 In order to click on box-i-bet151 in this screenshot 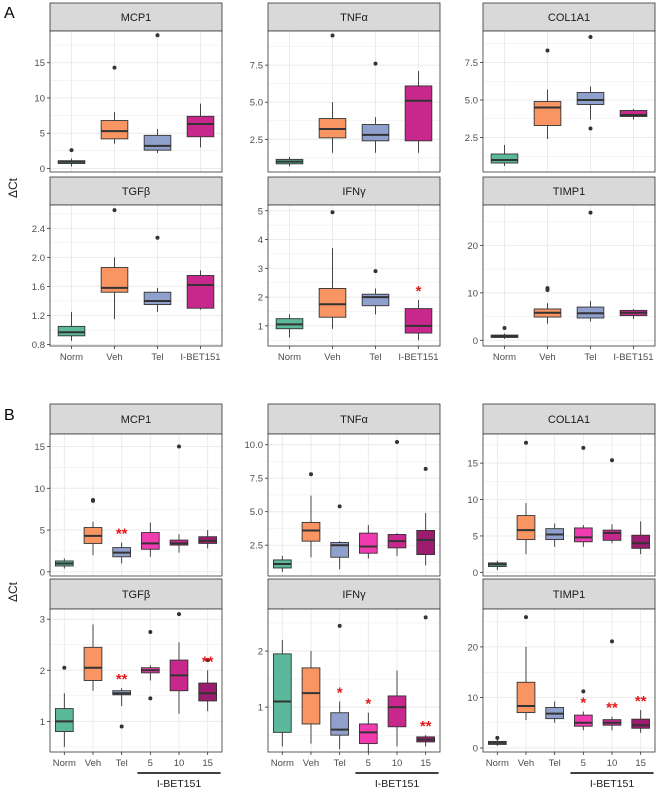, I will do `click(633, 313)`.